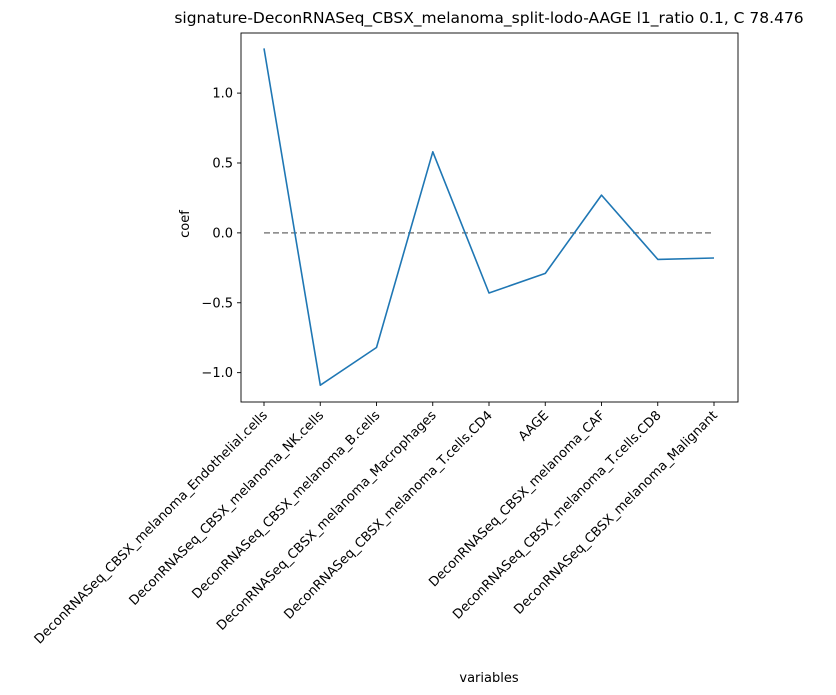  I want to click on y-tick-label: 0.0, so click(222, 233).